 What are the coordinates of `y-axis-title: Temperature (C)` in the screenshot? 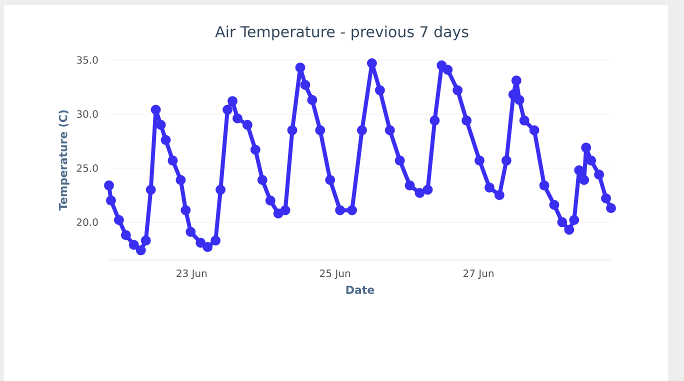 It's located at (64, 160).